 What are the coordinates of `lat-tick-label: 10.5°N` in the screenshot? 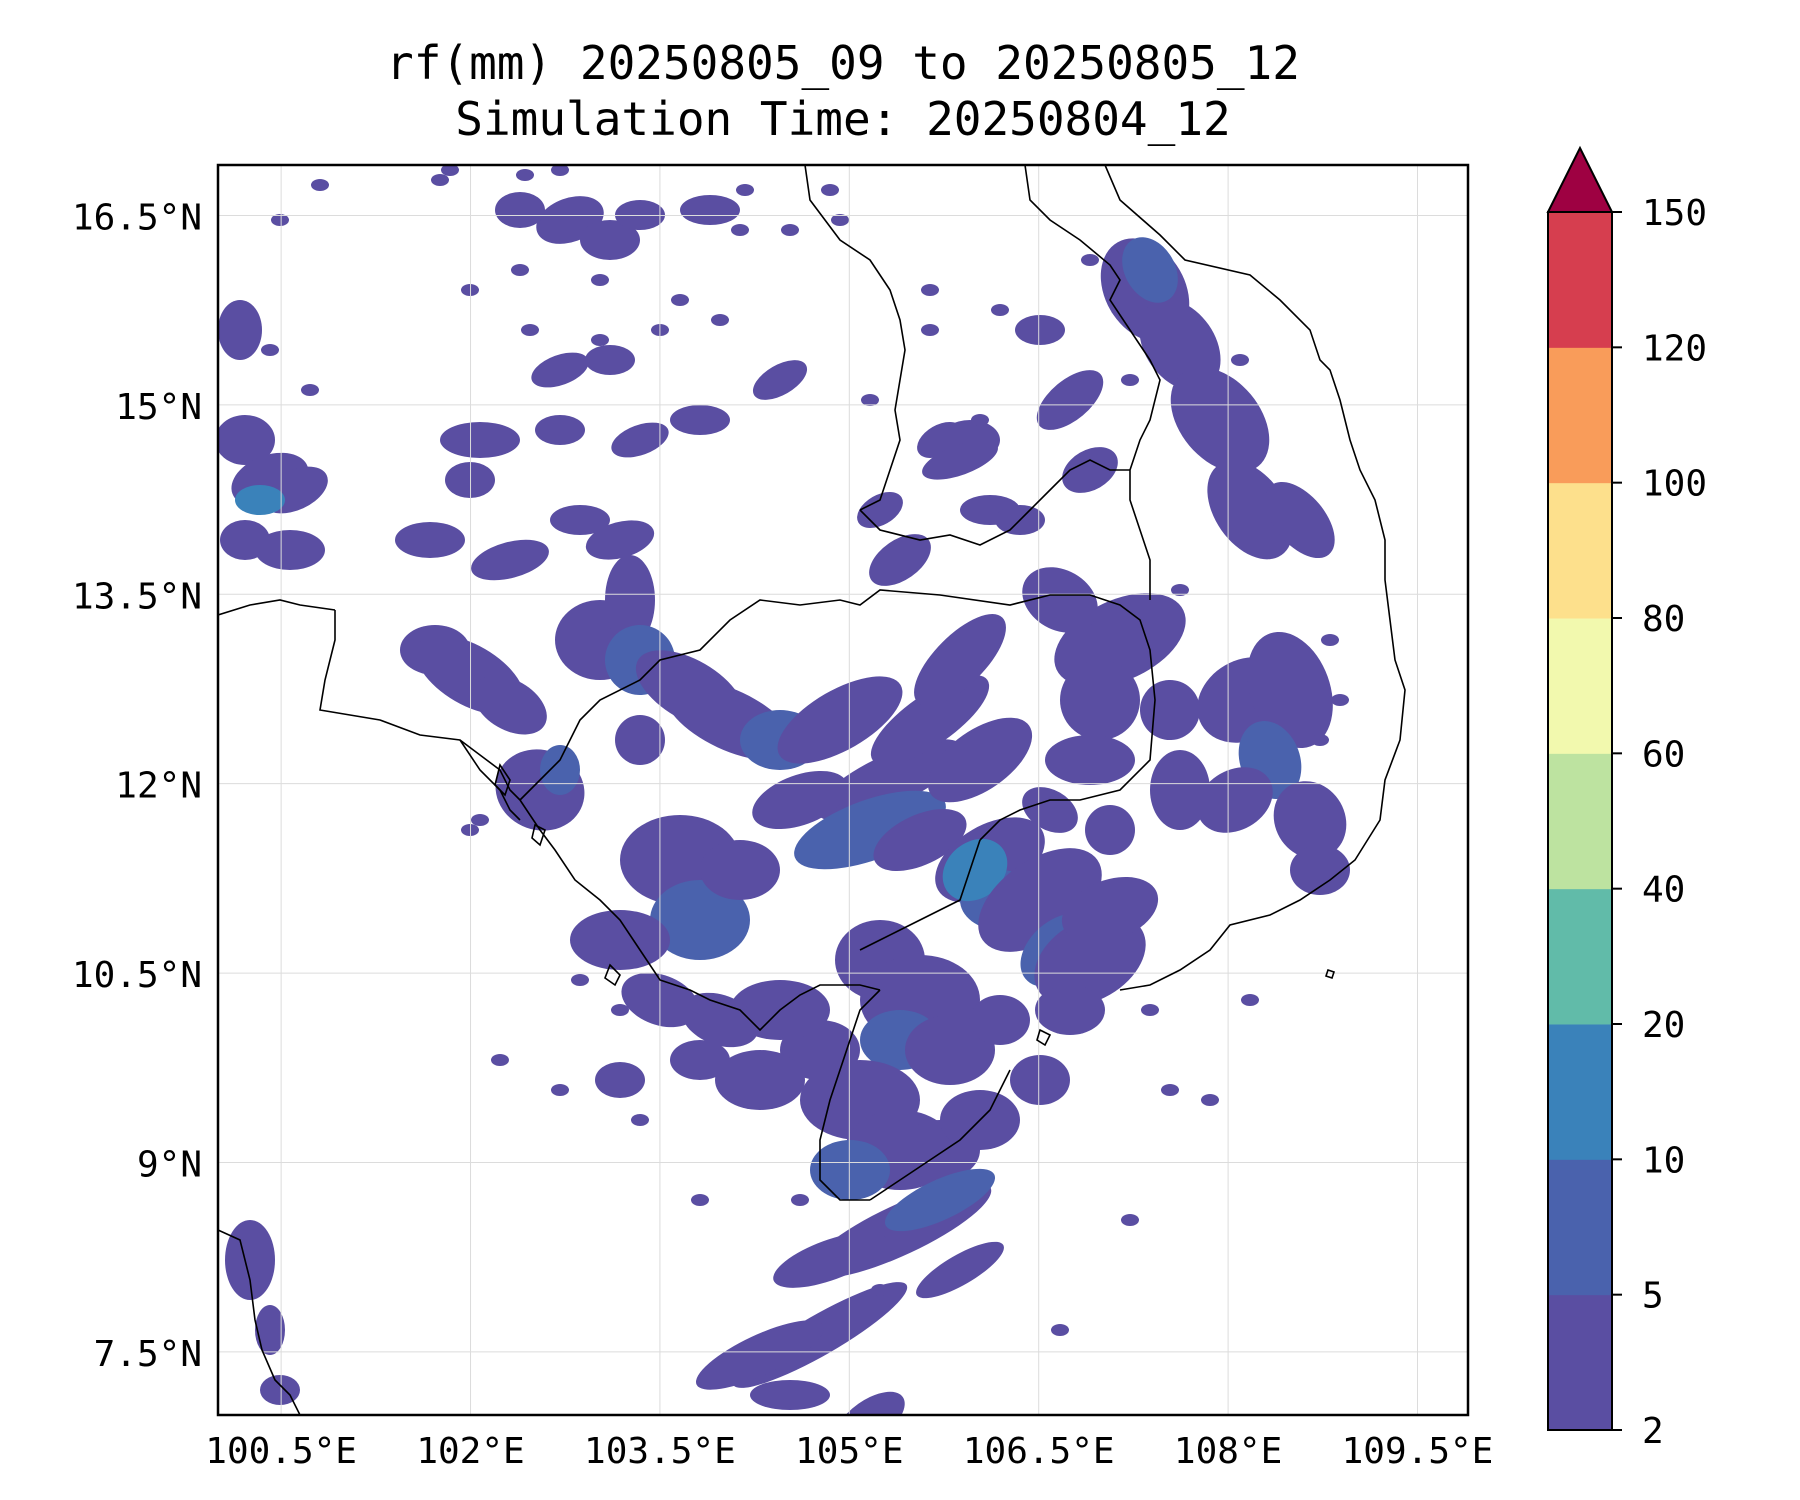 It's located at (137, 975).